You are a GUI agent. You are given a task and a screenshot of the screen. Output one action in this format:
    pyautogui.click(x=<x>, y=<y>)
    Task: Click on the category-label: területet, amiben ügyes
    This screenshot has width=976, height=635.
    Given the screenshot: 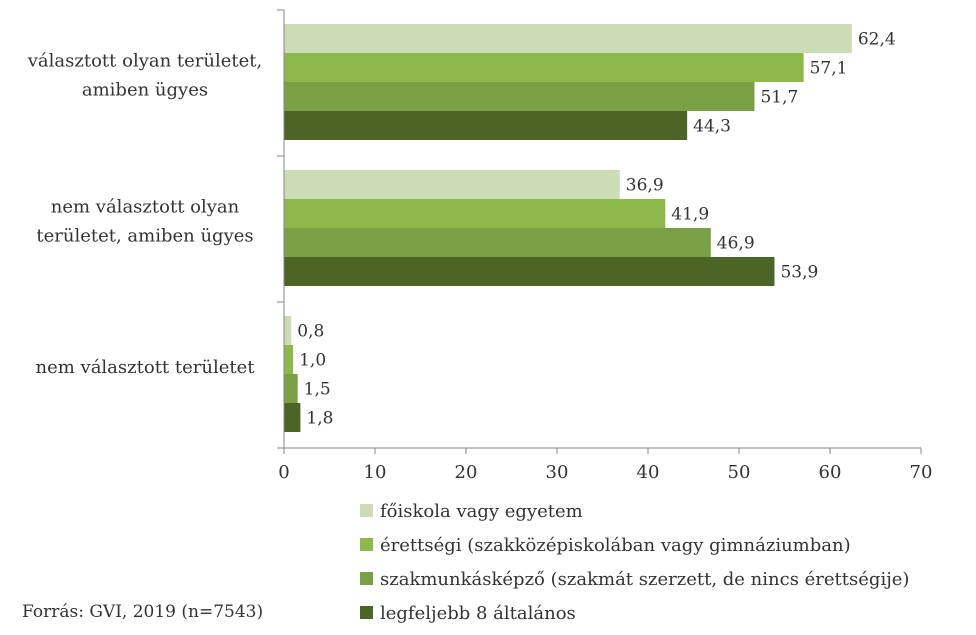 What is the action you would take?
    pyautogui.click(x=144, y=236)
    